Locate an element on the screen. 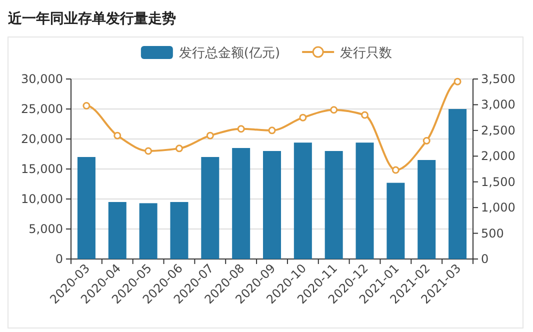  y2-tick-label: 2,000 is located at coordinates (498, 156).